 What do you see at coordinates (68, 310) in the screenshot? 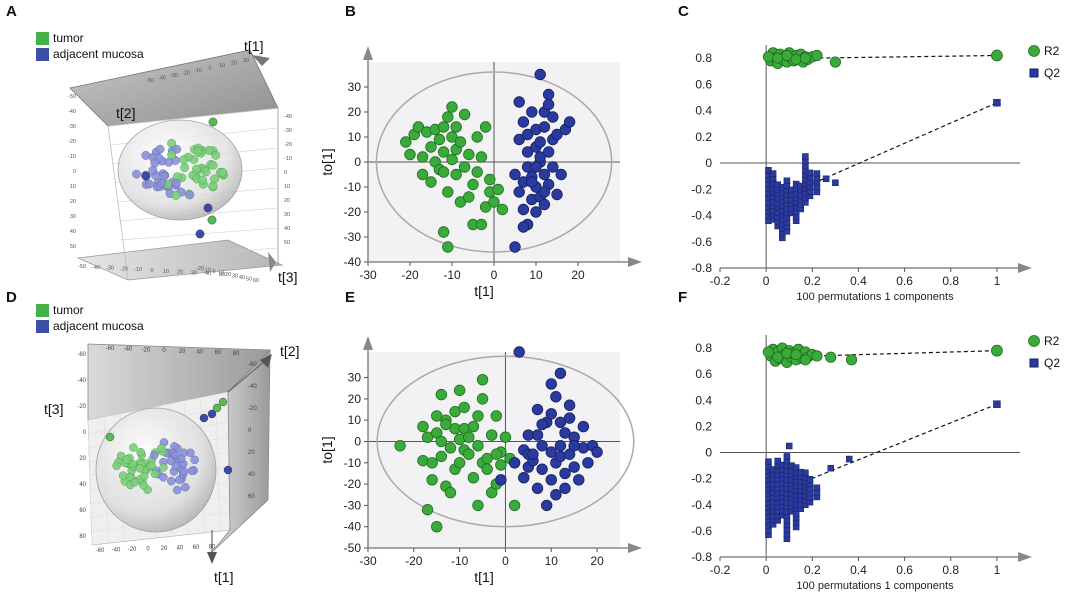
I see `legend-label-tumor: tumor` at bounding box center [68, 310].